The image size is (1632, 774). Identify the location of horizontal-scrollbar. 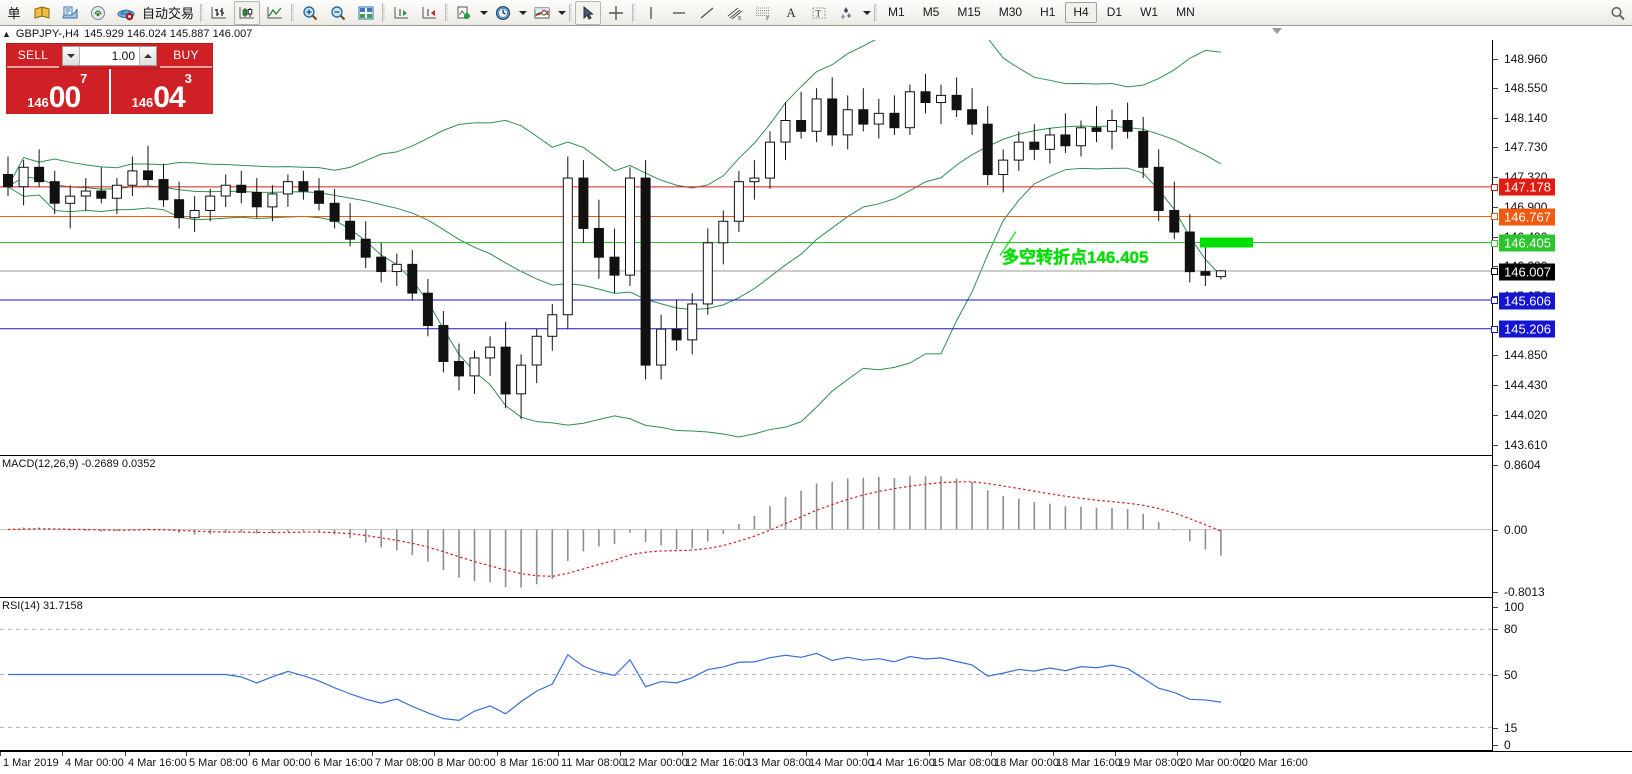
(816, 772).